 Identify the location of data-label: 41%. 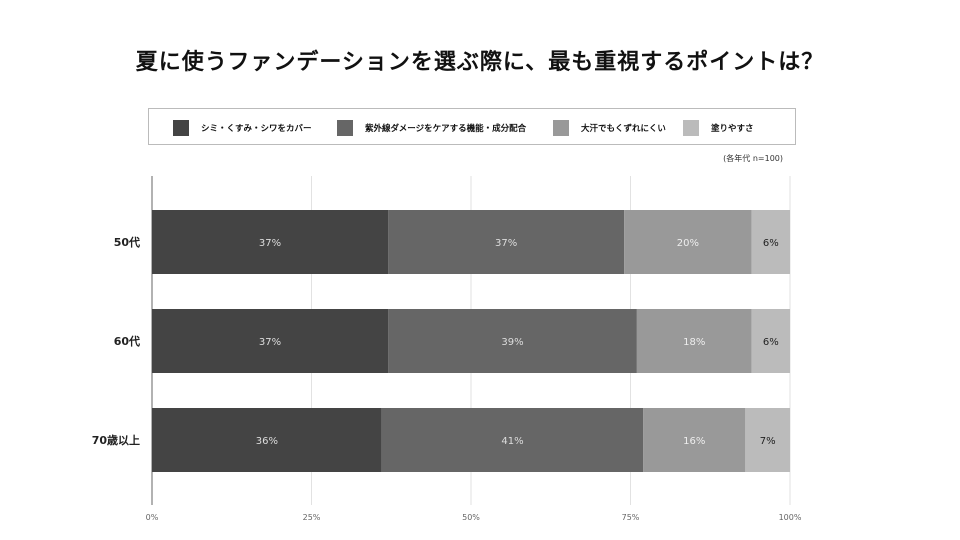
(512, 441).